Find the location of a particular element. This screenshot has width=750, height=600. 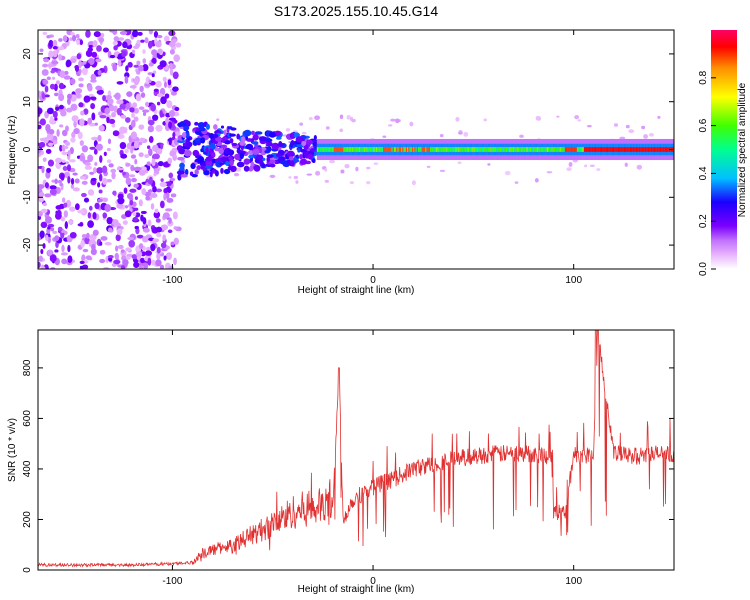

colorbar-tick-label: 0.4 is located at coordinates (703, 173).